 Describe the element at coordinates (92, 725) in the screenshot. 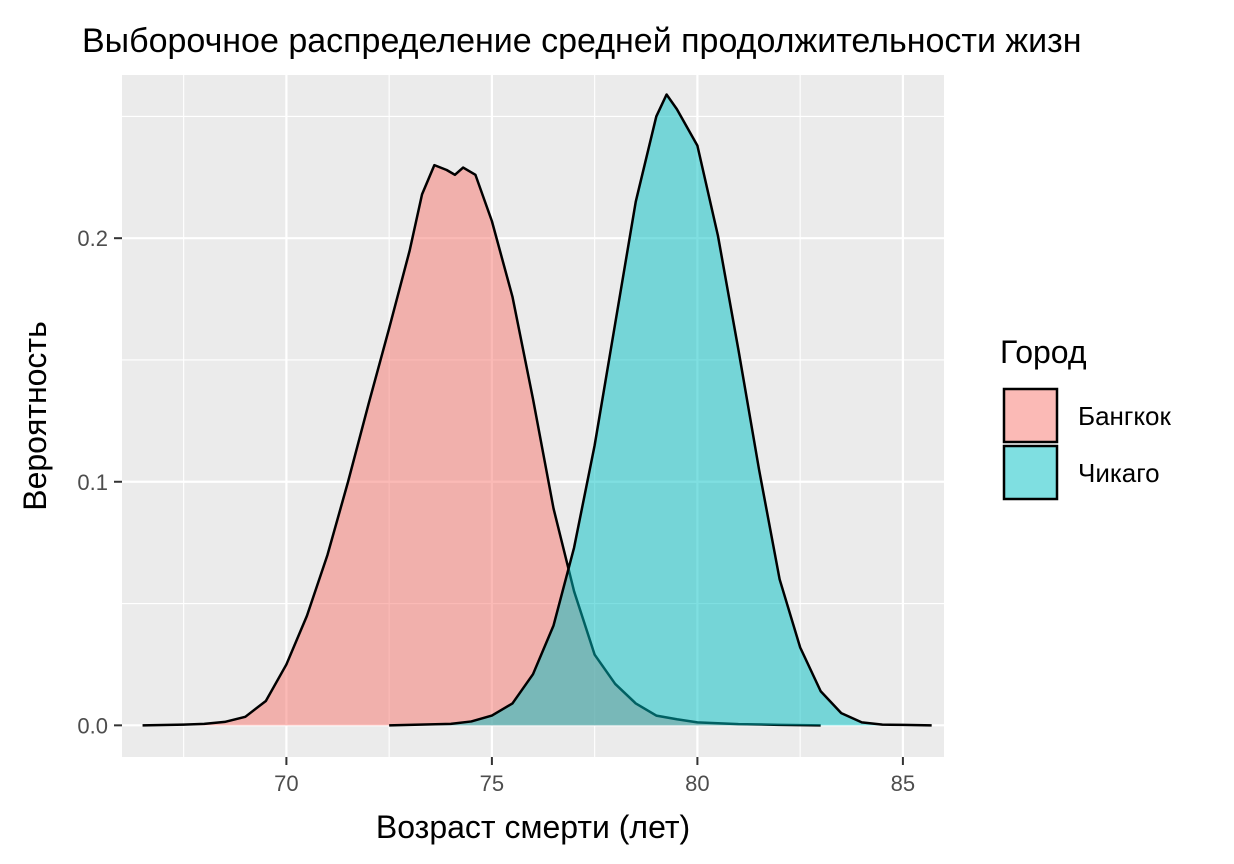

I see `y-tick-label: 0.0` at that location.